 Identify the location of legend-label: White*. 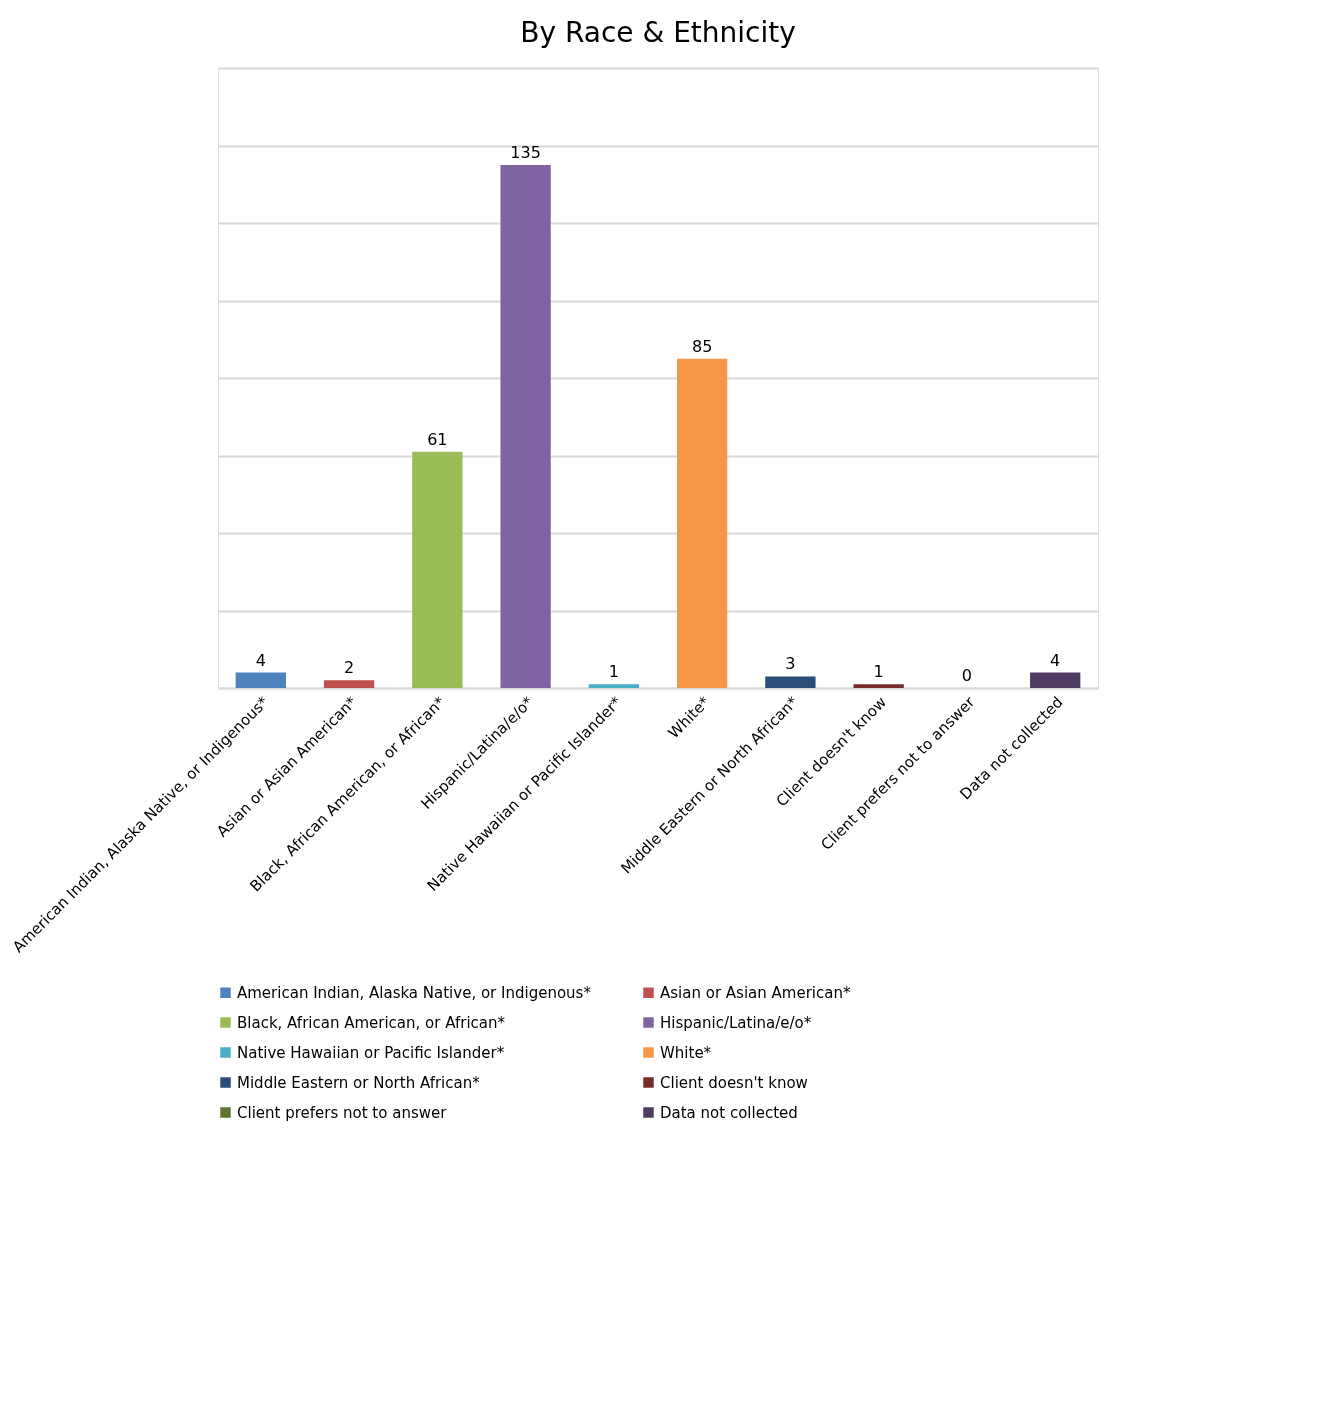
(686, 1052).